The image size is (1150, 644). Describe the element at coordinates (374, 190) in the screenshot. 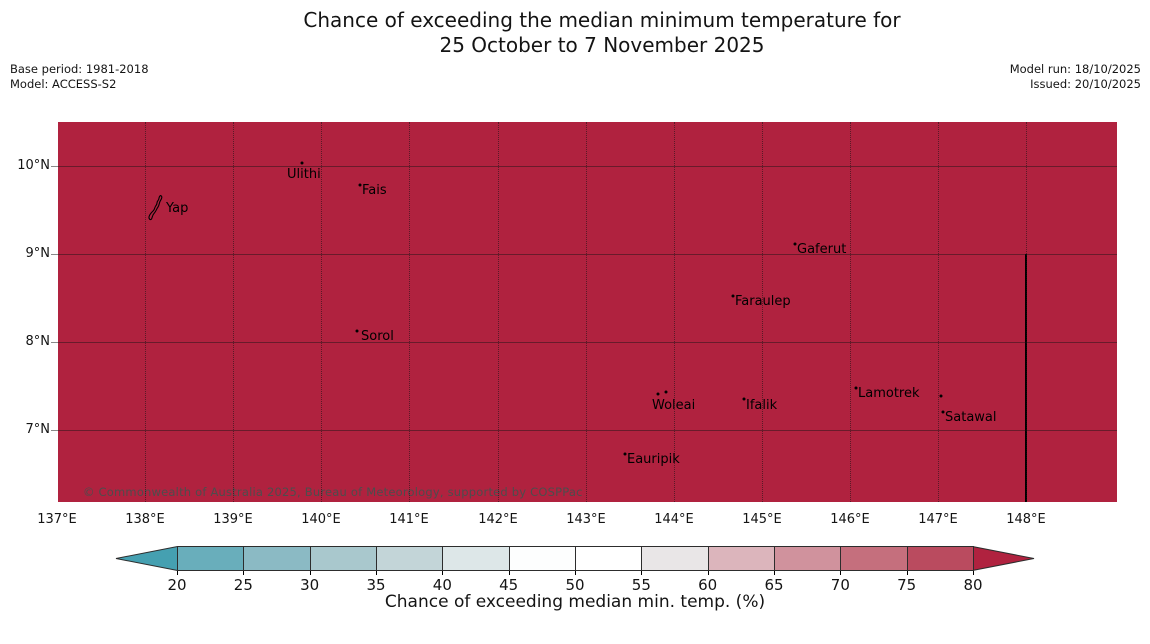

I see `island-label-fais: Fais` at that location.